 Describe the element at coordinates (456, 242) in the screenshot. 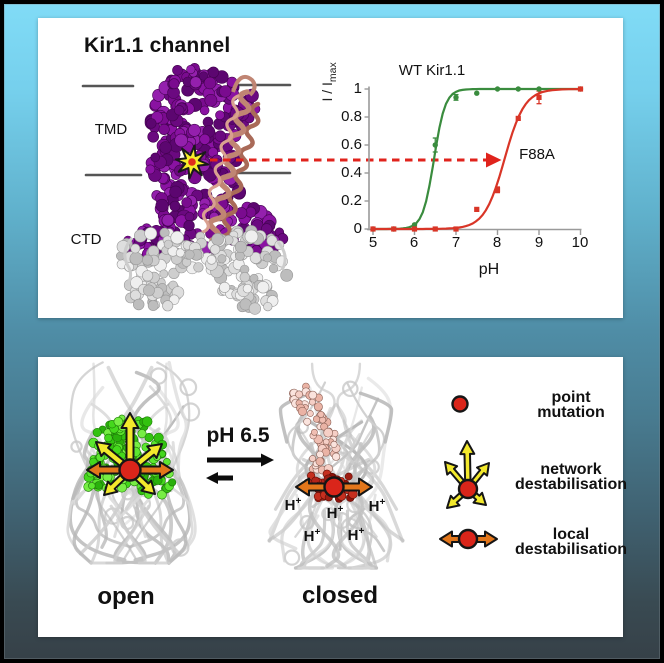

I see `x-tick-label: 7` at that location.